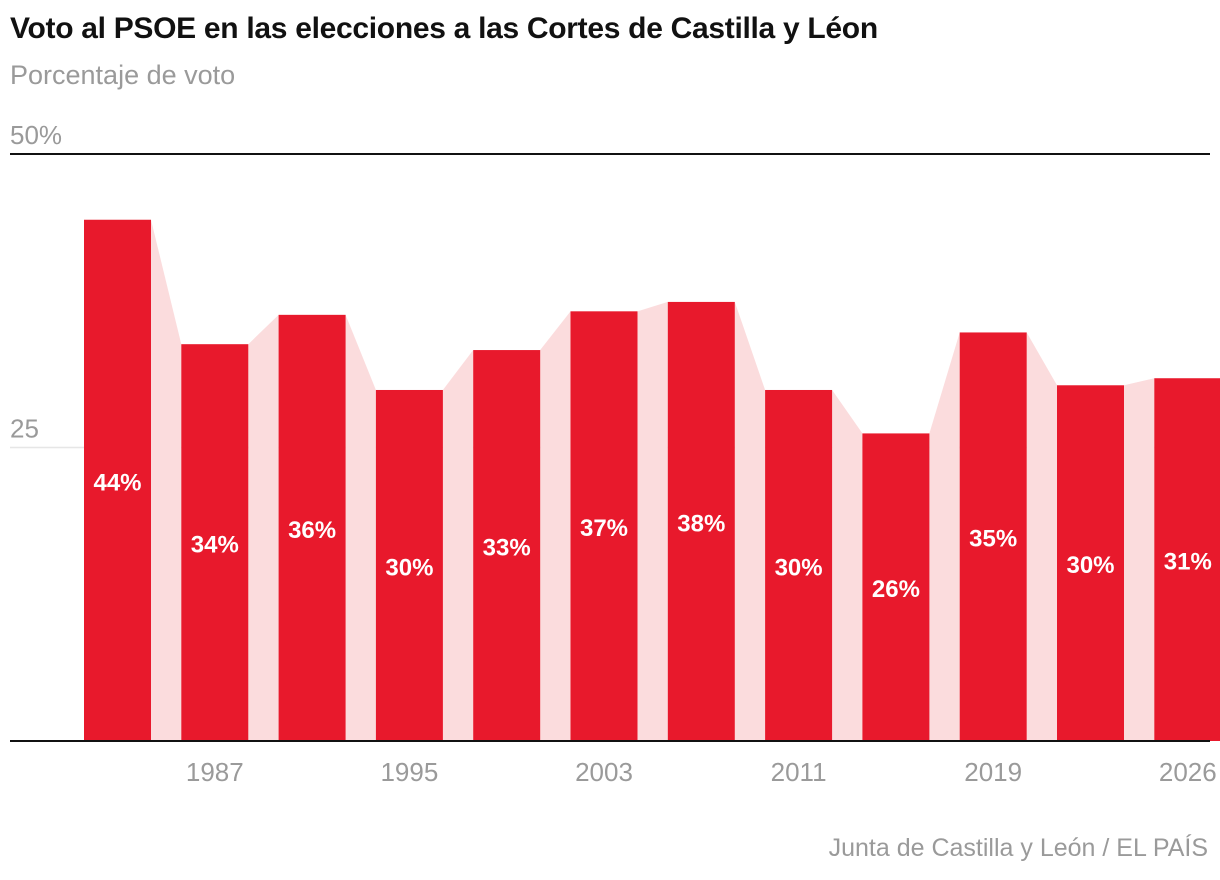 This screenshot has width=1220, height=880. Describe the element at coordinates (1090, 565) in the screenshot. I see `data-label-2022: 30%` at that location.